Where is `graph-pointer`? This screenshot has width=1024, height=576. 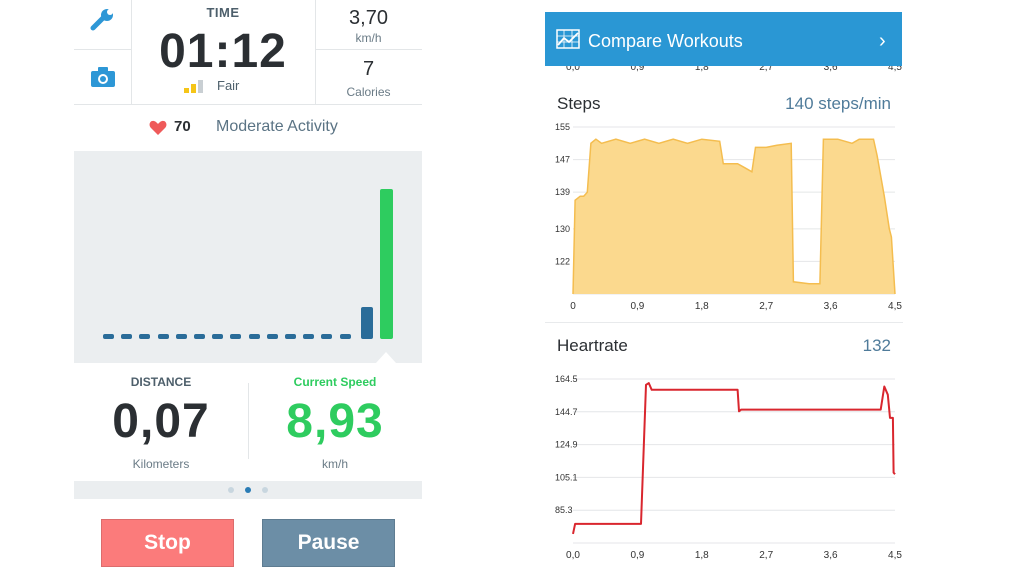
graph-pointer is located at coordinates (386, 357).